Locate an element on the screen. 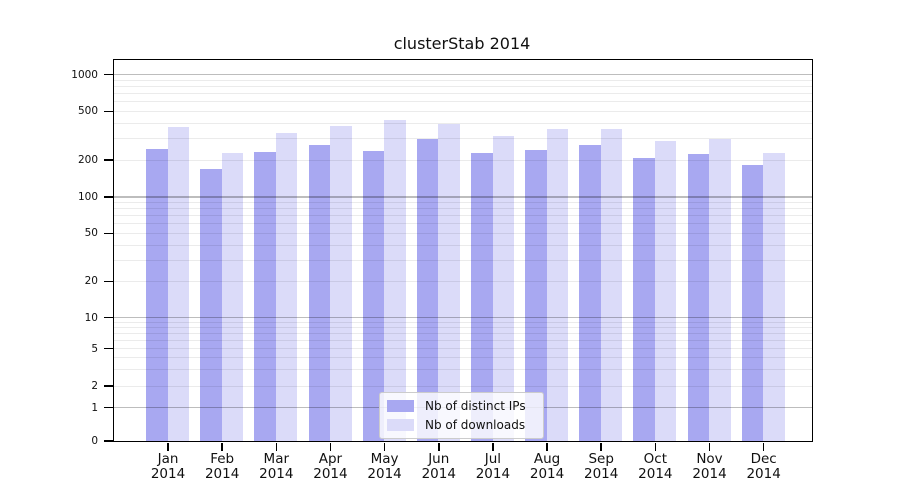  legend-label-distinct-ips: Nb of distinct IPs is located at coordinates (475, 406).